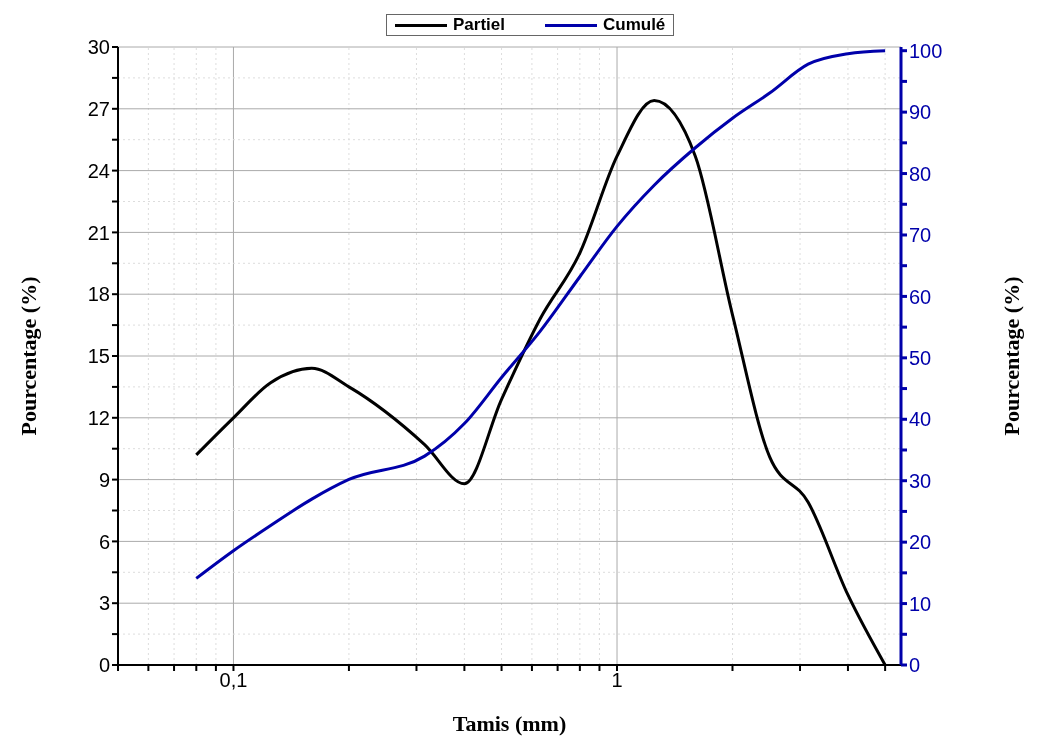  What do you see at coordinates (479, 25) in the screenshot?
I see `legend-label: Partiel` at bounding box center [479, 25].